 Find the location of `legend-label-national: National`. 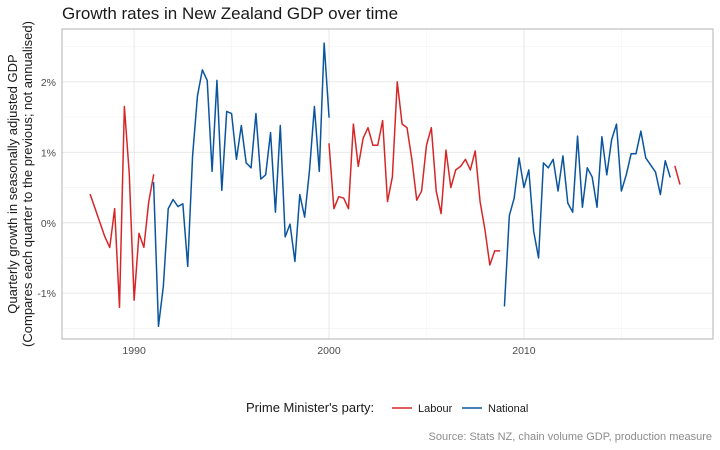

legend-label-national: National is located at coordinates (508, 409).